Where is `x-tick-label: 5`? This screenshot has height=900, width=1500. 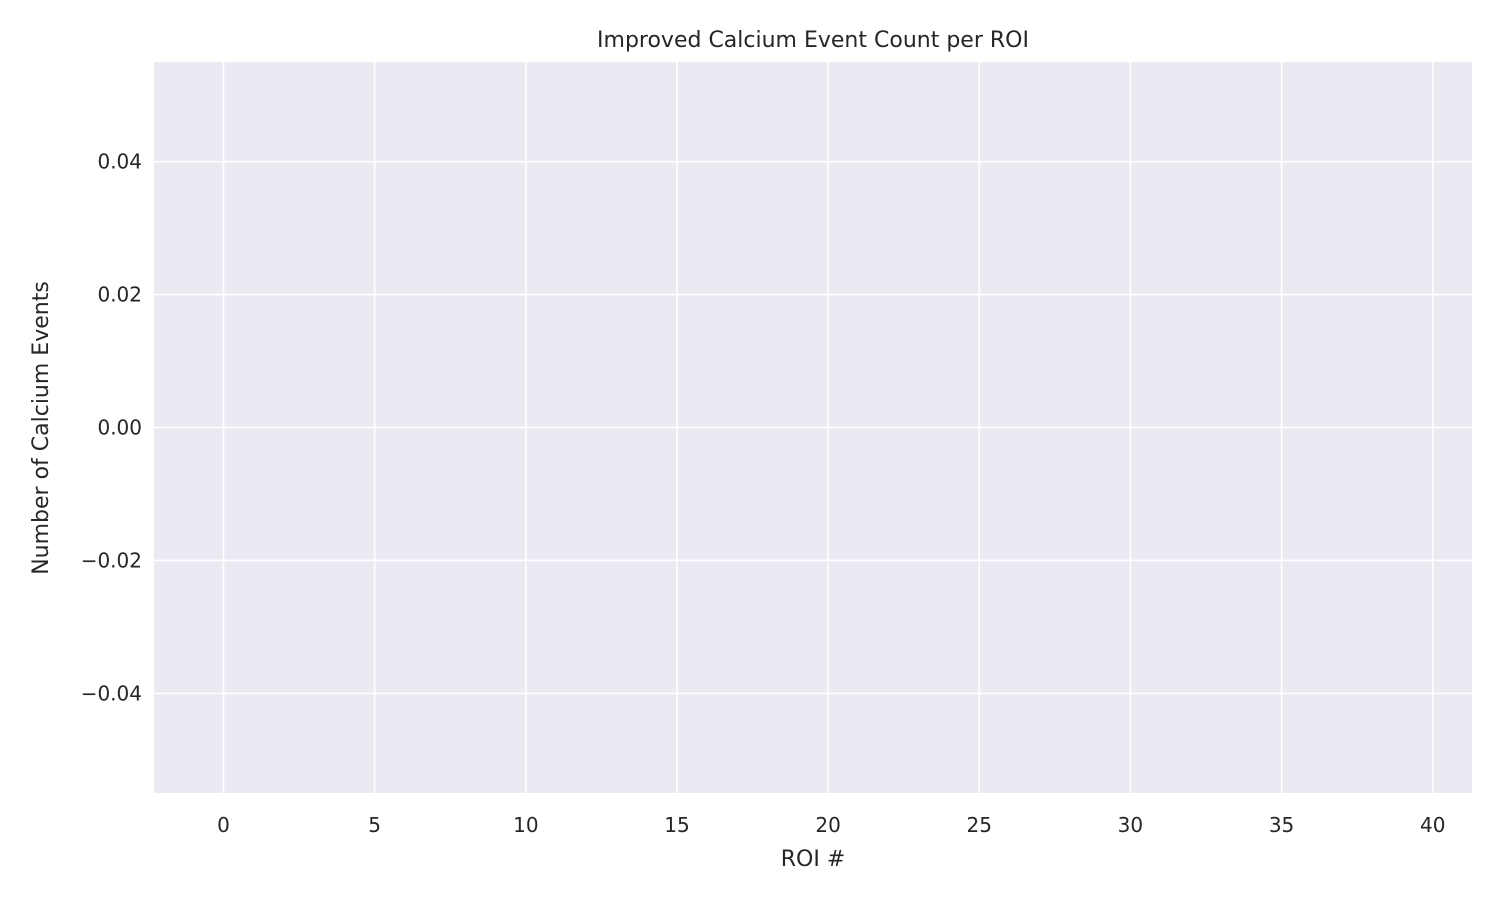
x-tick-label: 5 is located at coordinates (374, 825).